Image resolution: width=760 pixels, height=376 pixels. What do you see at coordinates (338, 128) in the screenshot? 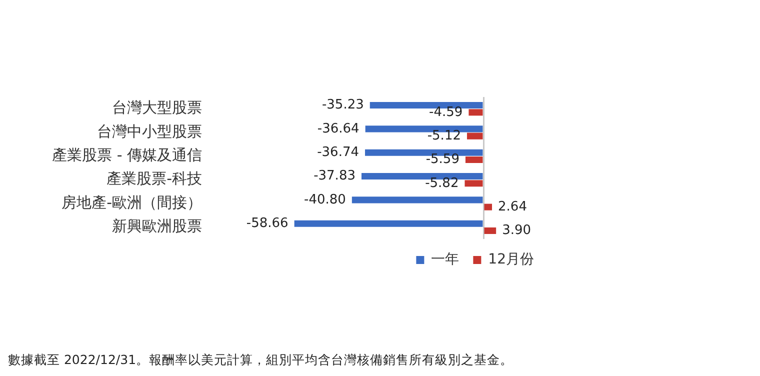
I see `data-label: -36.64` at bounding box center [338, 128].